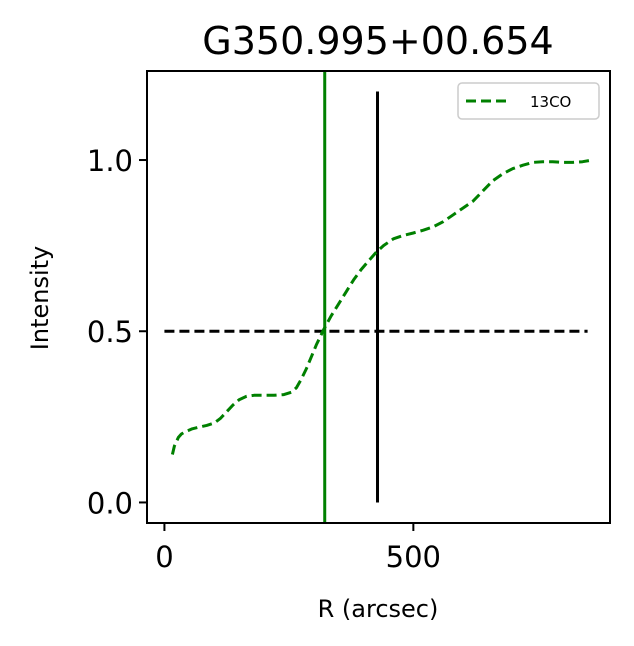 Image resolution: width=634 pixels, height=646 pixels. I want to click on legend-label-13co: 13CO, so click(550, 102).